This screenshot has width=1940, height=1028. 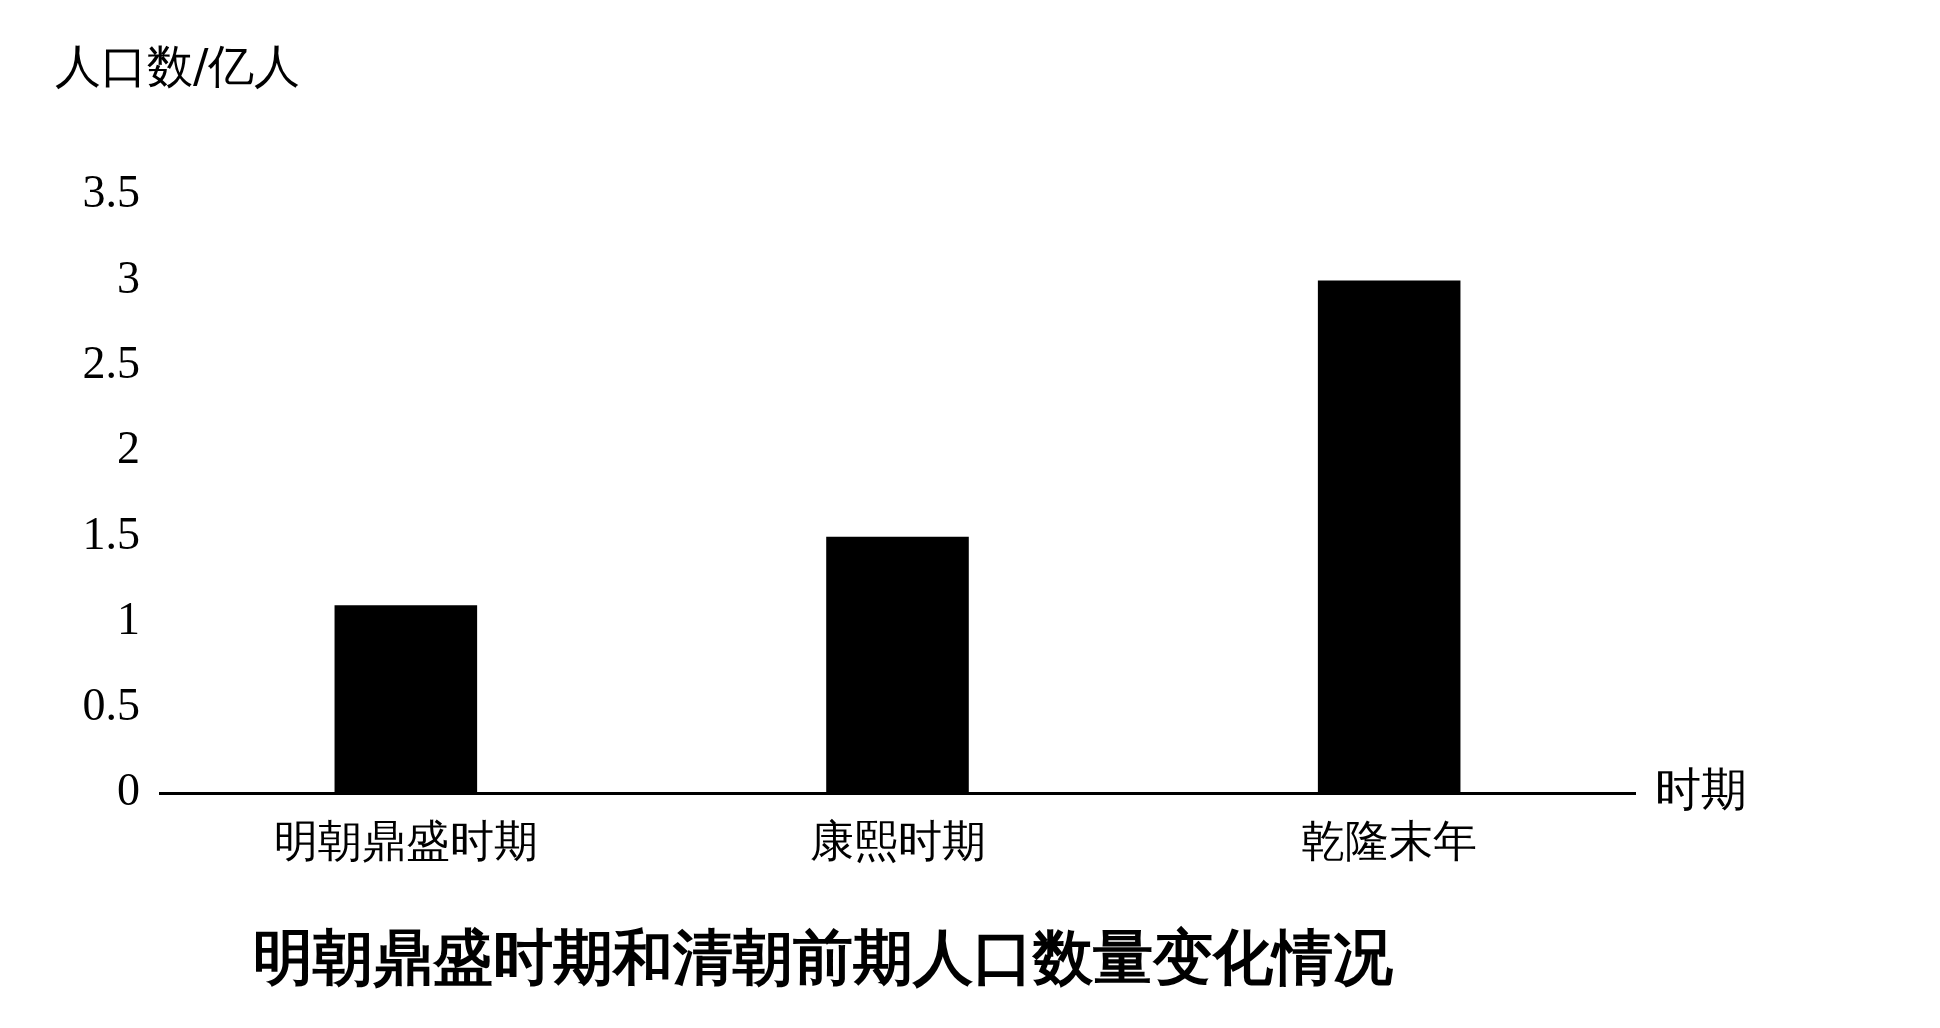 What do you see at coordinates (897, 841) in the screenshot?
I see `x-tick-label: 康熙时期` at bounding box center [897, 841].